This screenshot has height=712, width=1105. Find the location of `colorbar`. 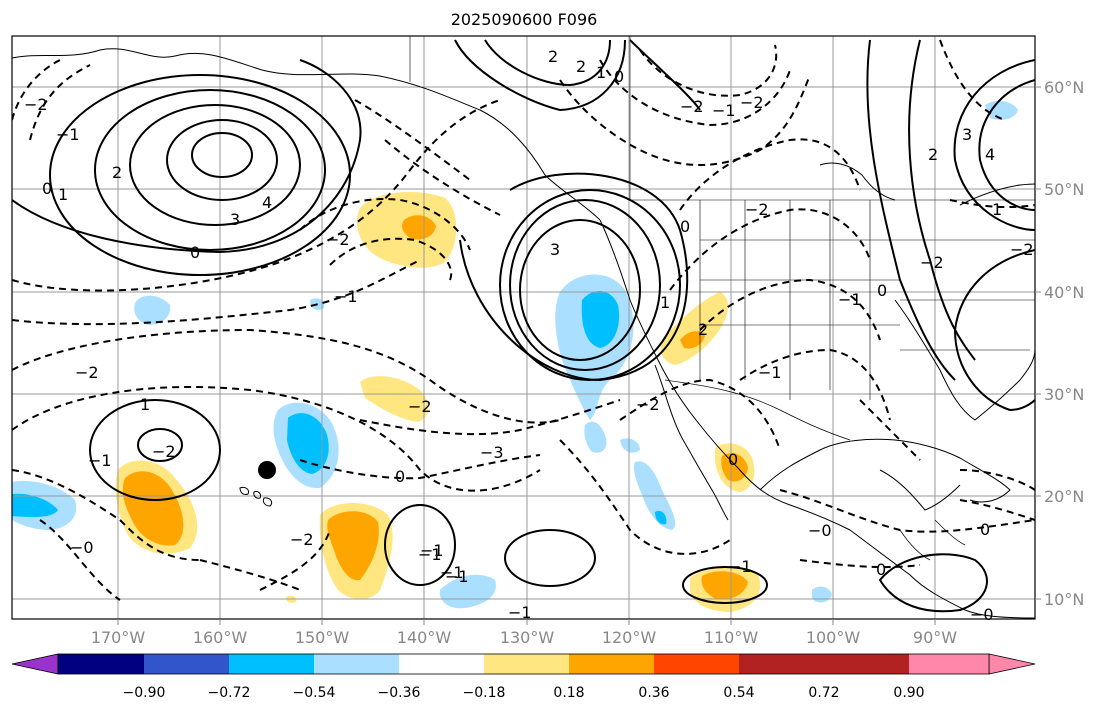

colorbar is located at coordinates (523, 664).